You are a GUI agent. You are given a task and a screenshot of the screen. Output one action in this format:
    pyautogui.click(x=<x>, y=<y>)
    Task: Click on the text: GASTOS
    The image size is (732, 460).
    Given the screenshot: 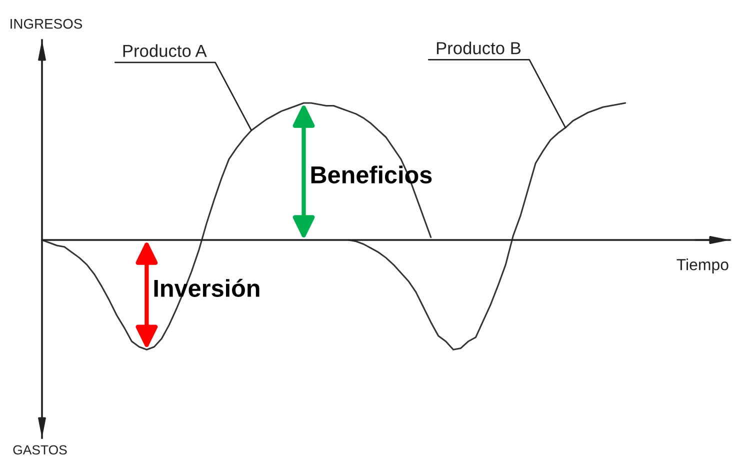 What is the action you would take?
    pyautogui.click(x=40, y=450)
    